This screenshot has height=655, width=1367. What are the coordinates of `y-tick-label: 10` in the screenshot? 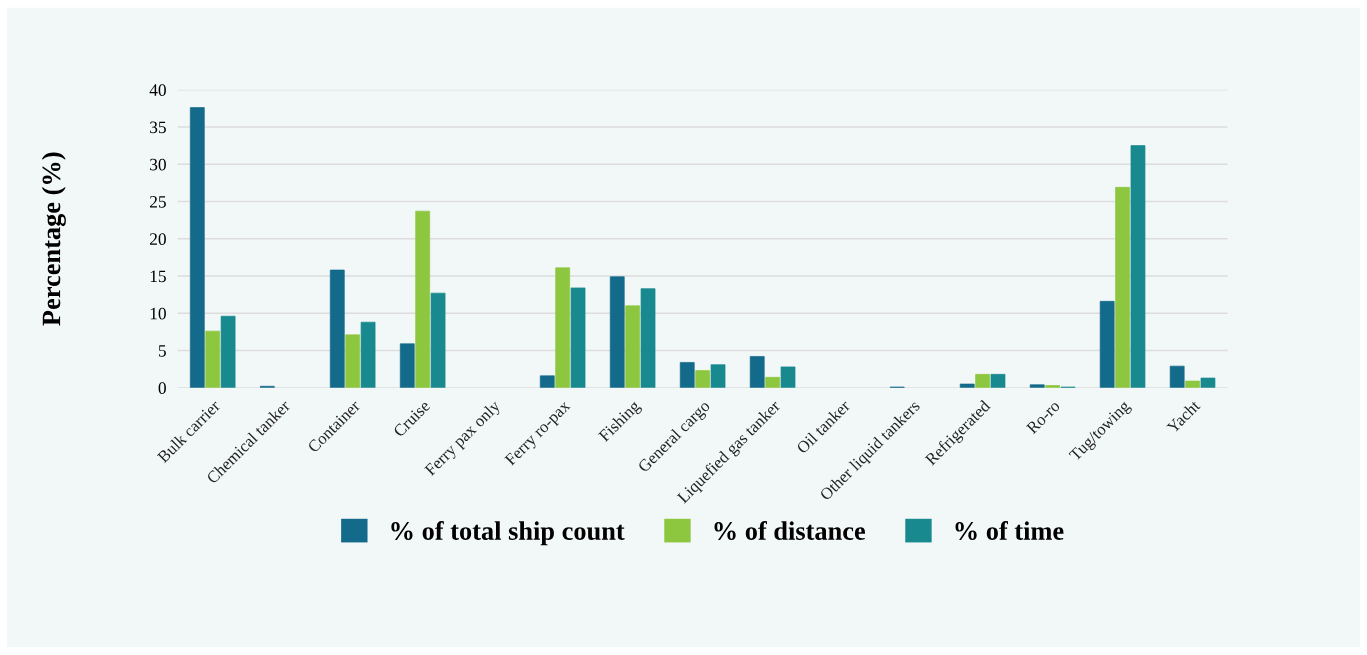 It's located at (158, 313).